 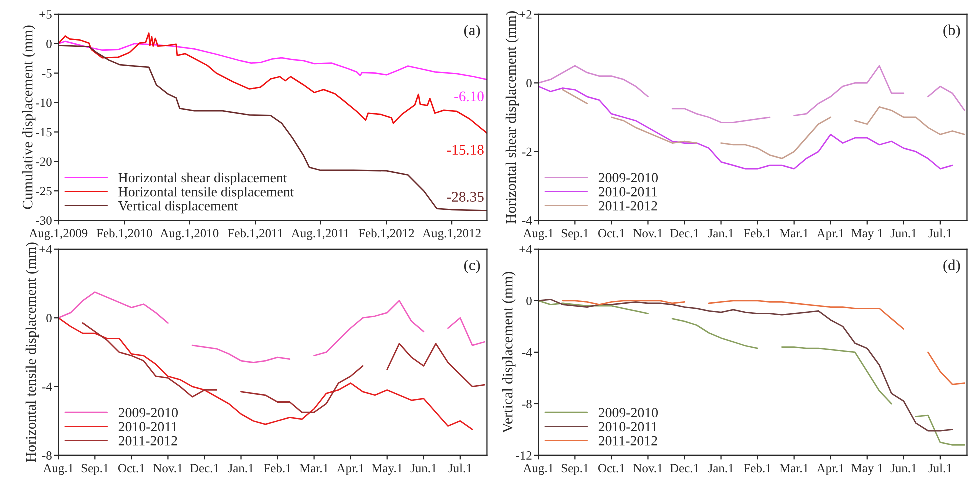 What do you see at coordinates (44, 132) in the screenshot?
I see `y-tick-label: -15` at bounding box center [44, 132].